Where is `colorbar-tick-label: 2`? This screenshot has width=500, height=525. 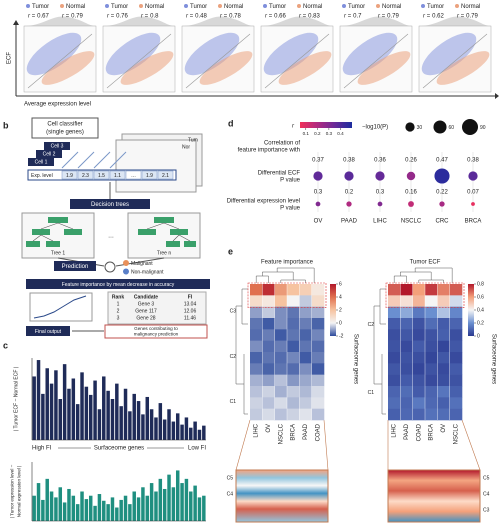
colorbar-tick-label: 2 is located at coordinates (340, 310).